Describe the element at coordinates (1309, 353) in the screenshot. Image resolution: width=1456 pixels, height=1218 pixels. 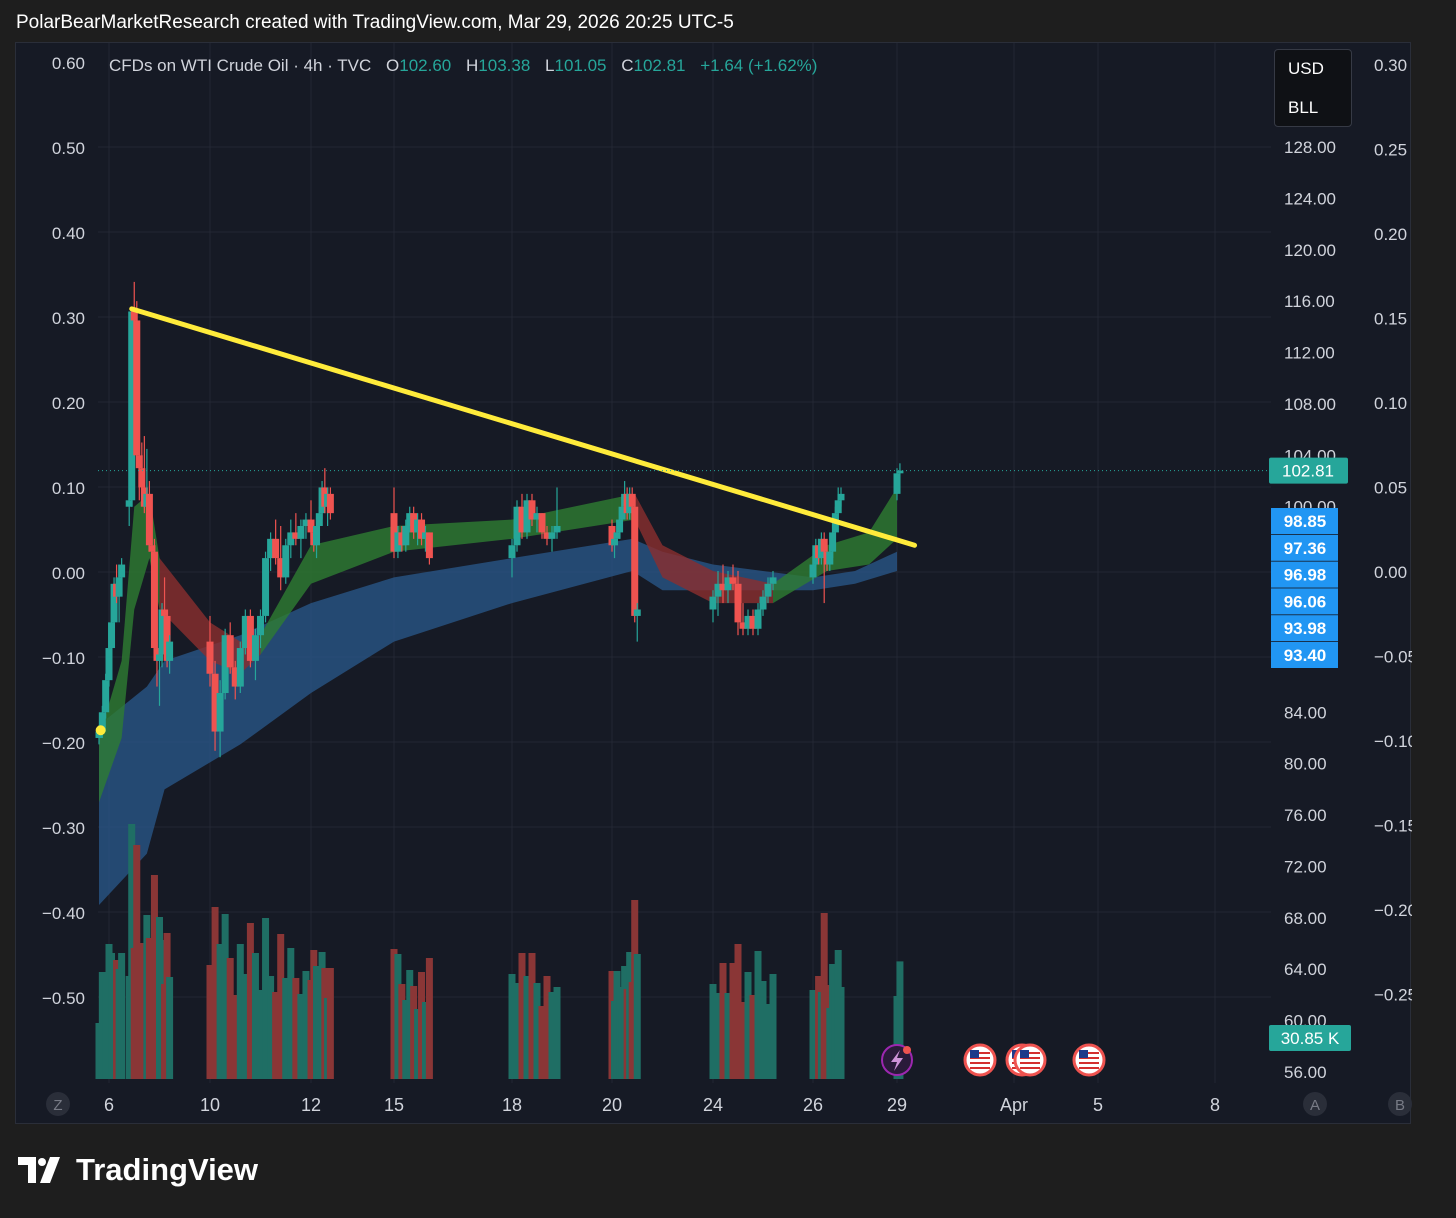
I see `price-axis-label: 112.00` at that location.